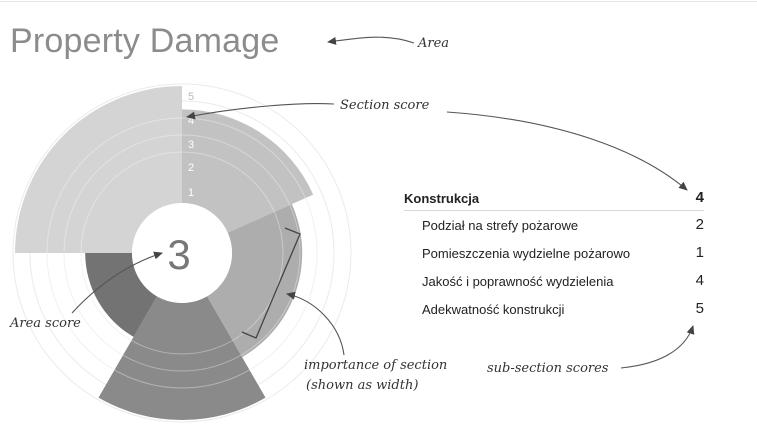 The height and width of the screenshot is (426, 757). What do you see at coordinates (248, 171) in the screenshot?
I see `sector-konstrukcja` at bounding box center [248, 171].